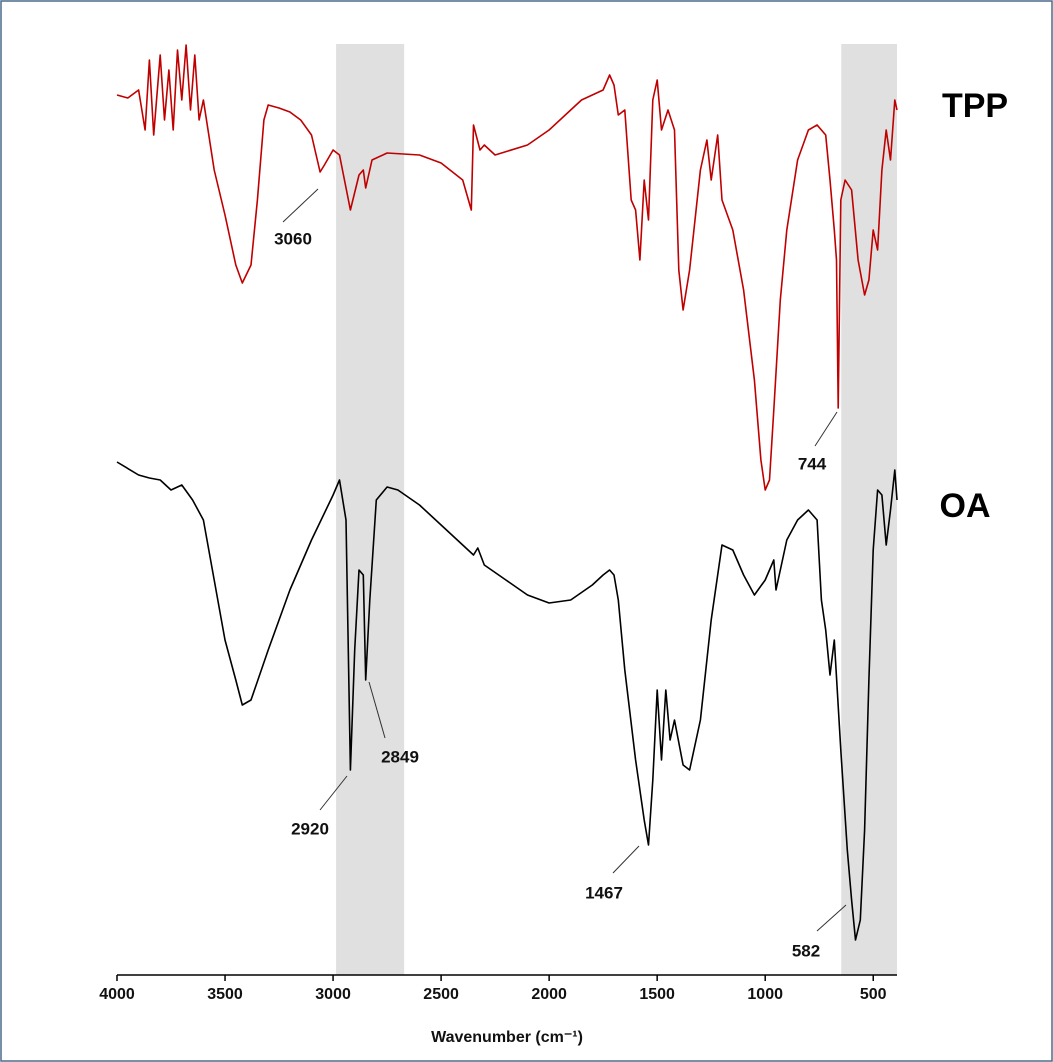  What do you see at coordinates (333, 994) in the screenshot?
I see `x-tick-label: 3000` at bounding box center [333, 994].